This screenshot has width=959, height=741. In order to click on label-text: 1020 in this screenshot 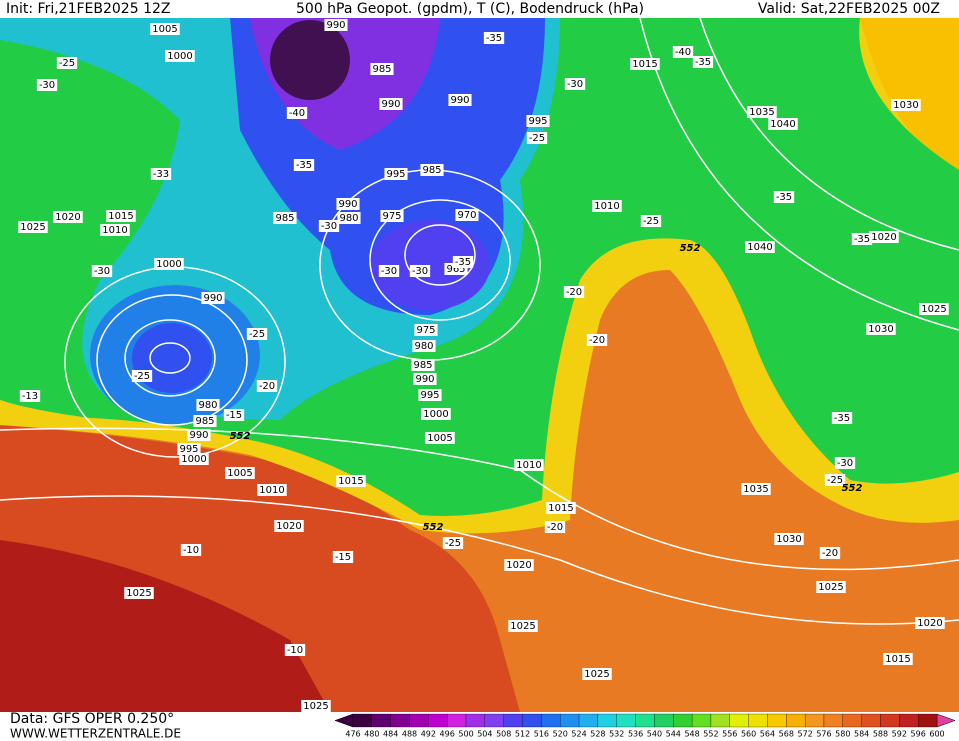, I will do `click(518, 565)`.